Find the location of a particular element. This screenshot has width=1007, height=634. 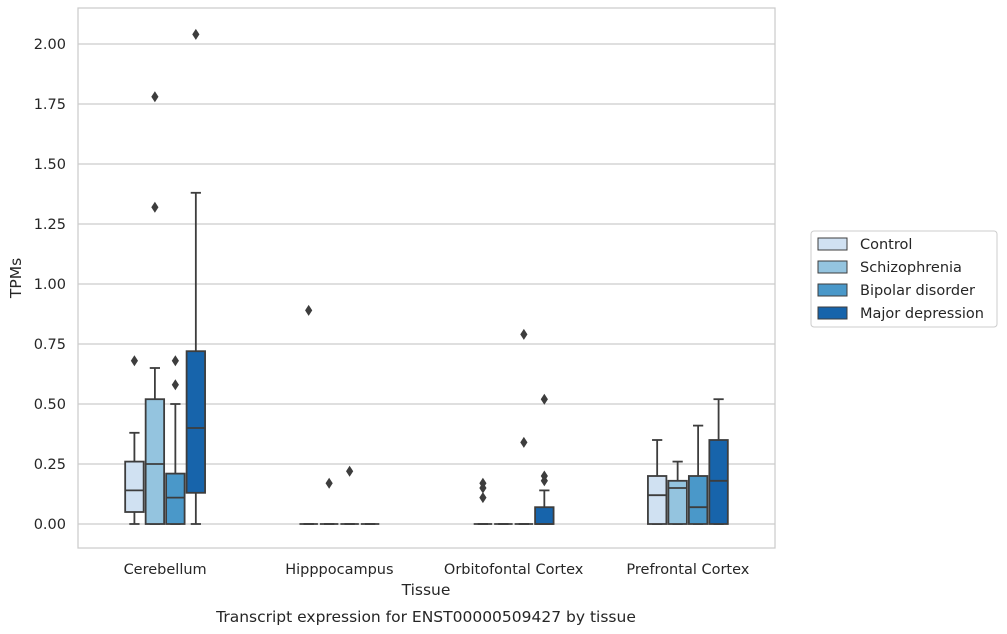

x-axis-title: Tissue is located at coordinates (426, 590).